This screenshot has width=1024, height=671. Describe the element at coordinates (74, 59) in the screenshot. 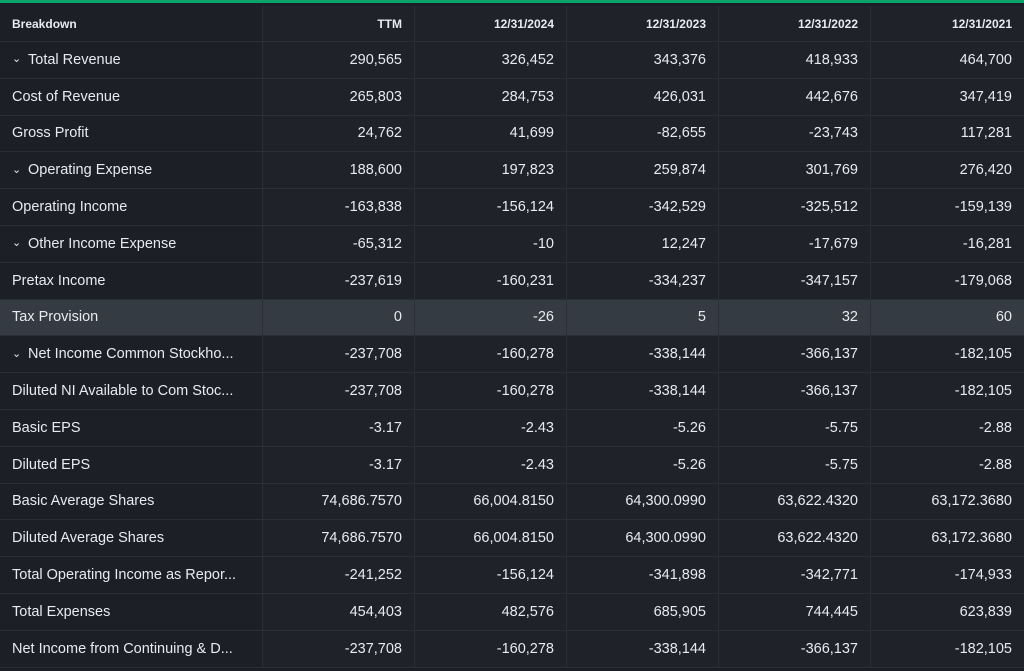

I see `row-label: Total Revenue` at that location.